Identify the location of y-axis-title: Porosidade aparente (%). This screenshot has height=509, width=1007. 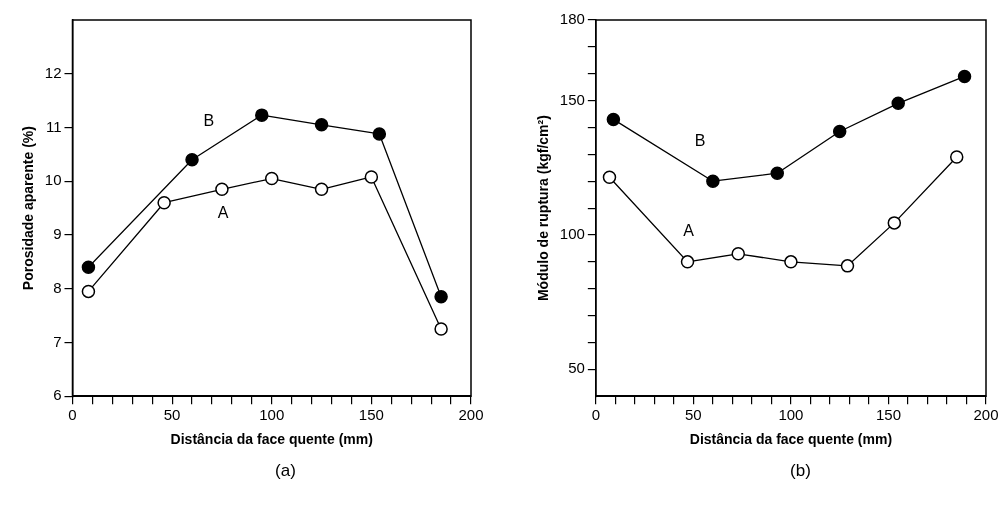
(28, 208).